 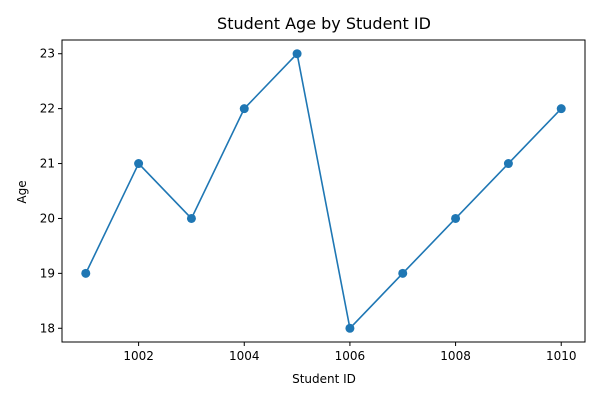 I want to click on x-tick-label: 1006, so click(x=350, y=356).